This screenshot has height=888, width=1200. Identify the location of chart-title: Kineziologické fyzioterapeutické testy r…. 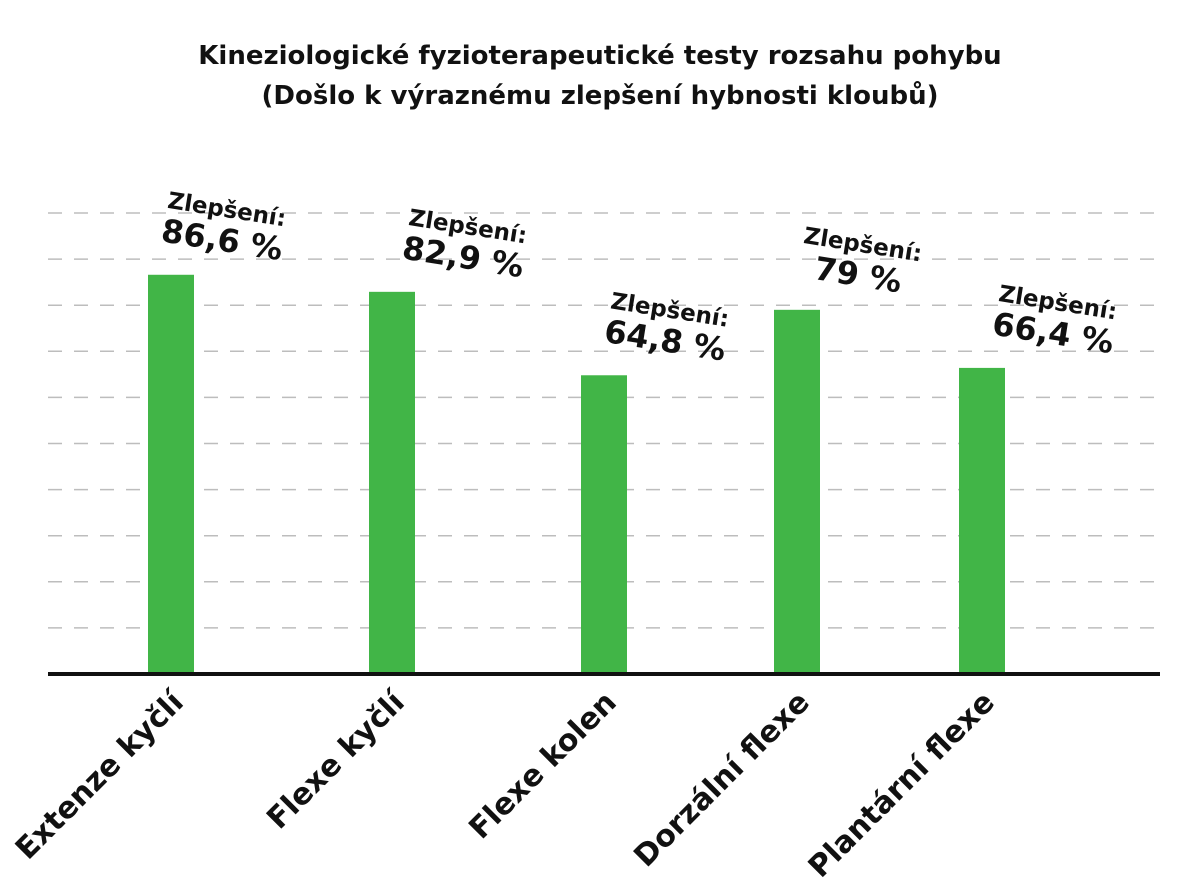
(600, 56).